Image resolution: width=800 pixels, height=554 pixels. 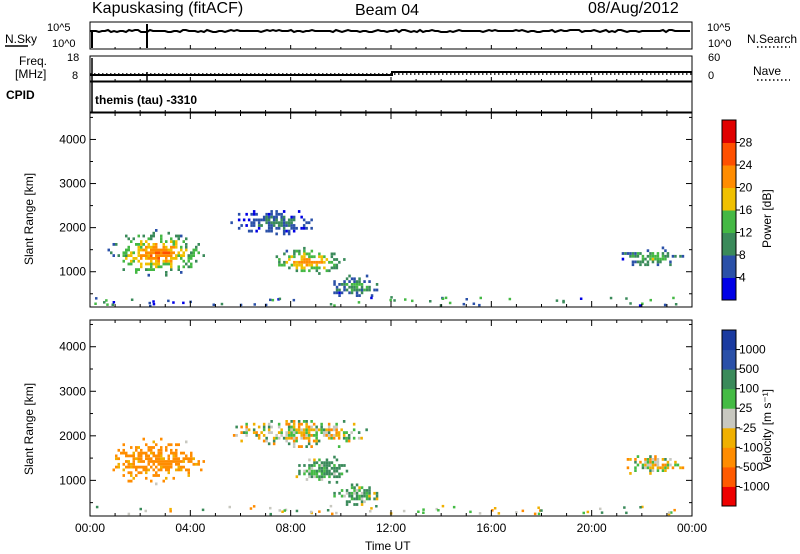 What do you see at coordinates (391, 73) in the screenshot?
I see `freq-line` at bounding box center [391, 73].